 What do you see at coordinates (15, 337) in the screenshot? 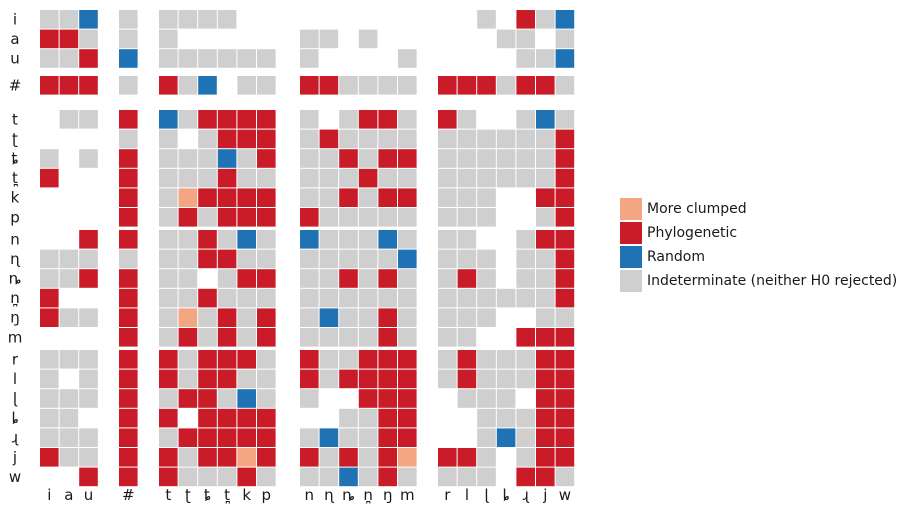
I see `row-label: m` at bounding box center [15, 337].